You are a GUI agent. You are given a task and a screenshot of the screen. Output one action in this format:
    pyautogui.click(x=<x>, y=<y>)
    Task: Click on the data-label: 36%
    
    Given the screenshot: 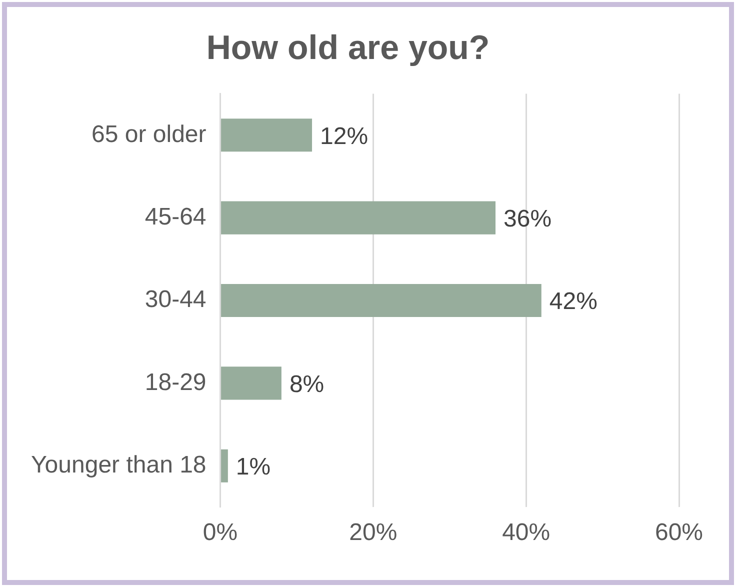 What is the action you would take?
    pyautogui.click(x=528, y=218)
    